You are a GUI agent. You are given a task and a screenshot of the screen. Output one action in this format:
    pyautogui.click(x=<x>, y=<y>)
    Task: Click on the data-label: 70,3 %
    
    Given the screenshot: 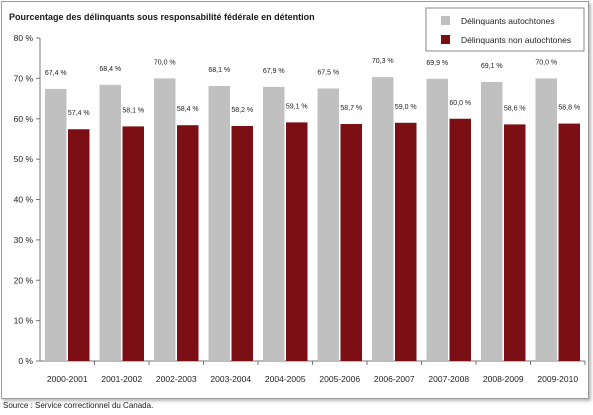 What is the action you would take?
    pyautogui.click(x=383, y=61)
    